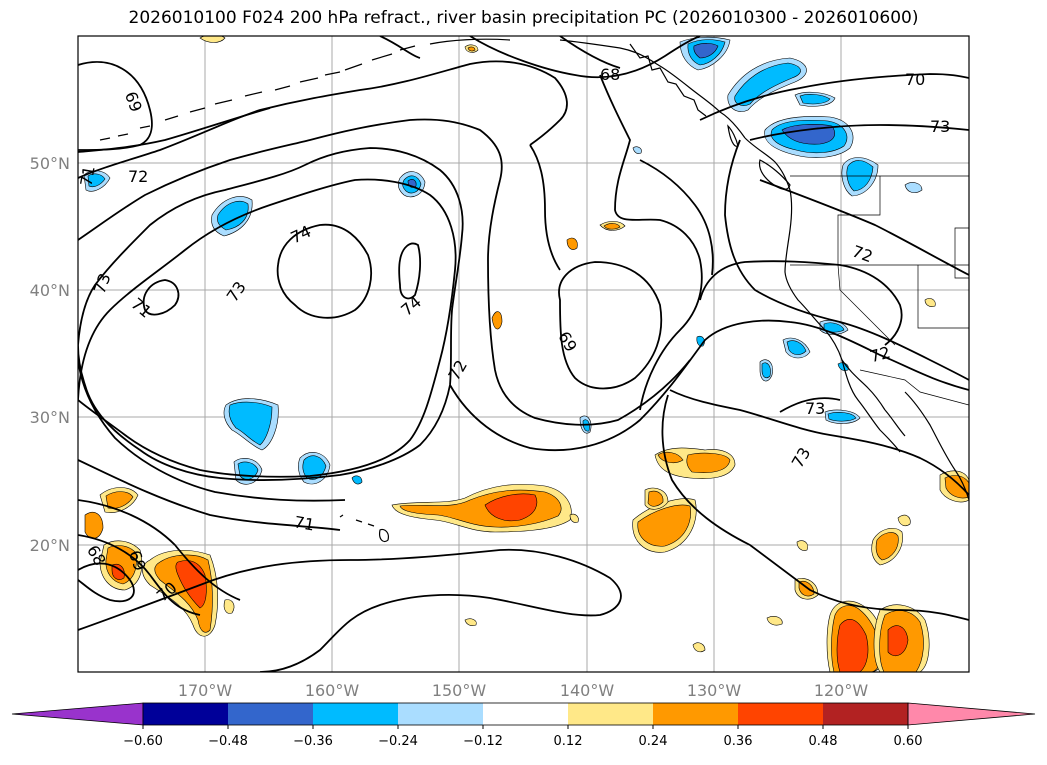 Image resolution: width=1047 pixels, height=765 pixels. What do you see at coordinates (50, 417) in the screenshot?
I see `lat-label: 30°N` at bounding box center [50, 417].